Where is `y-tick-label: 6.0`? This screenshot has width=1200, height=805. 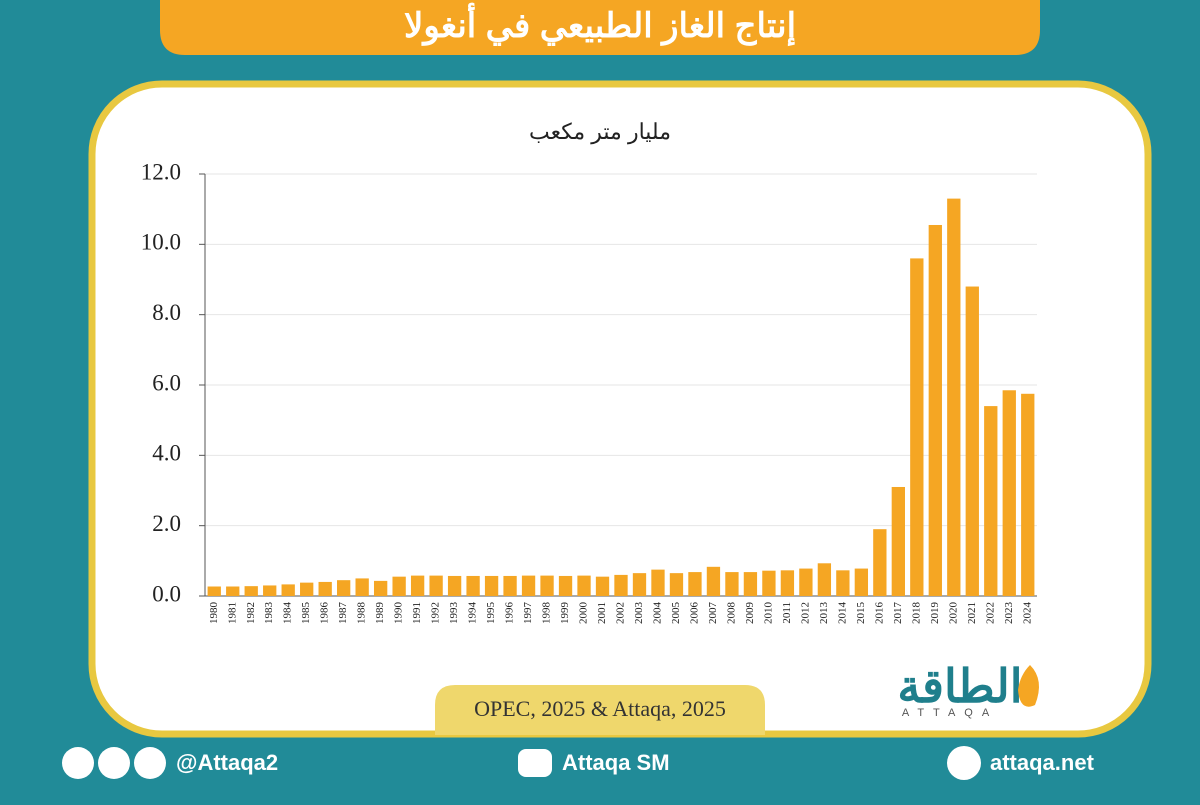 y-tick-label: 6.0 is located at coordinates (166, 382).